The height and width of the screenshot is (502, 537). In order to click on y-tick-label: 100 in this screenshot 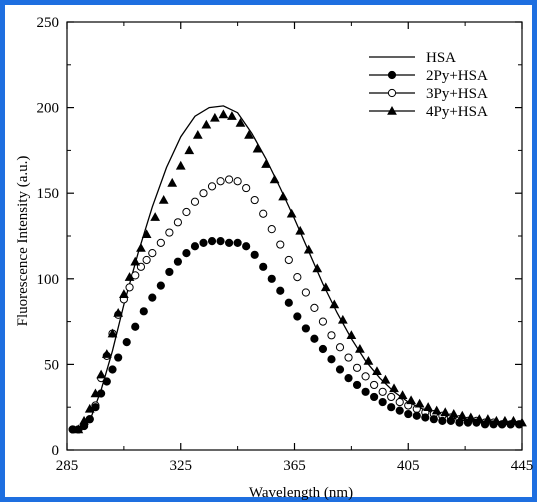, I will do `click(48, 280)`.